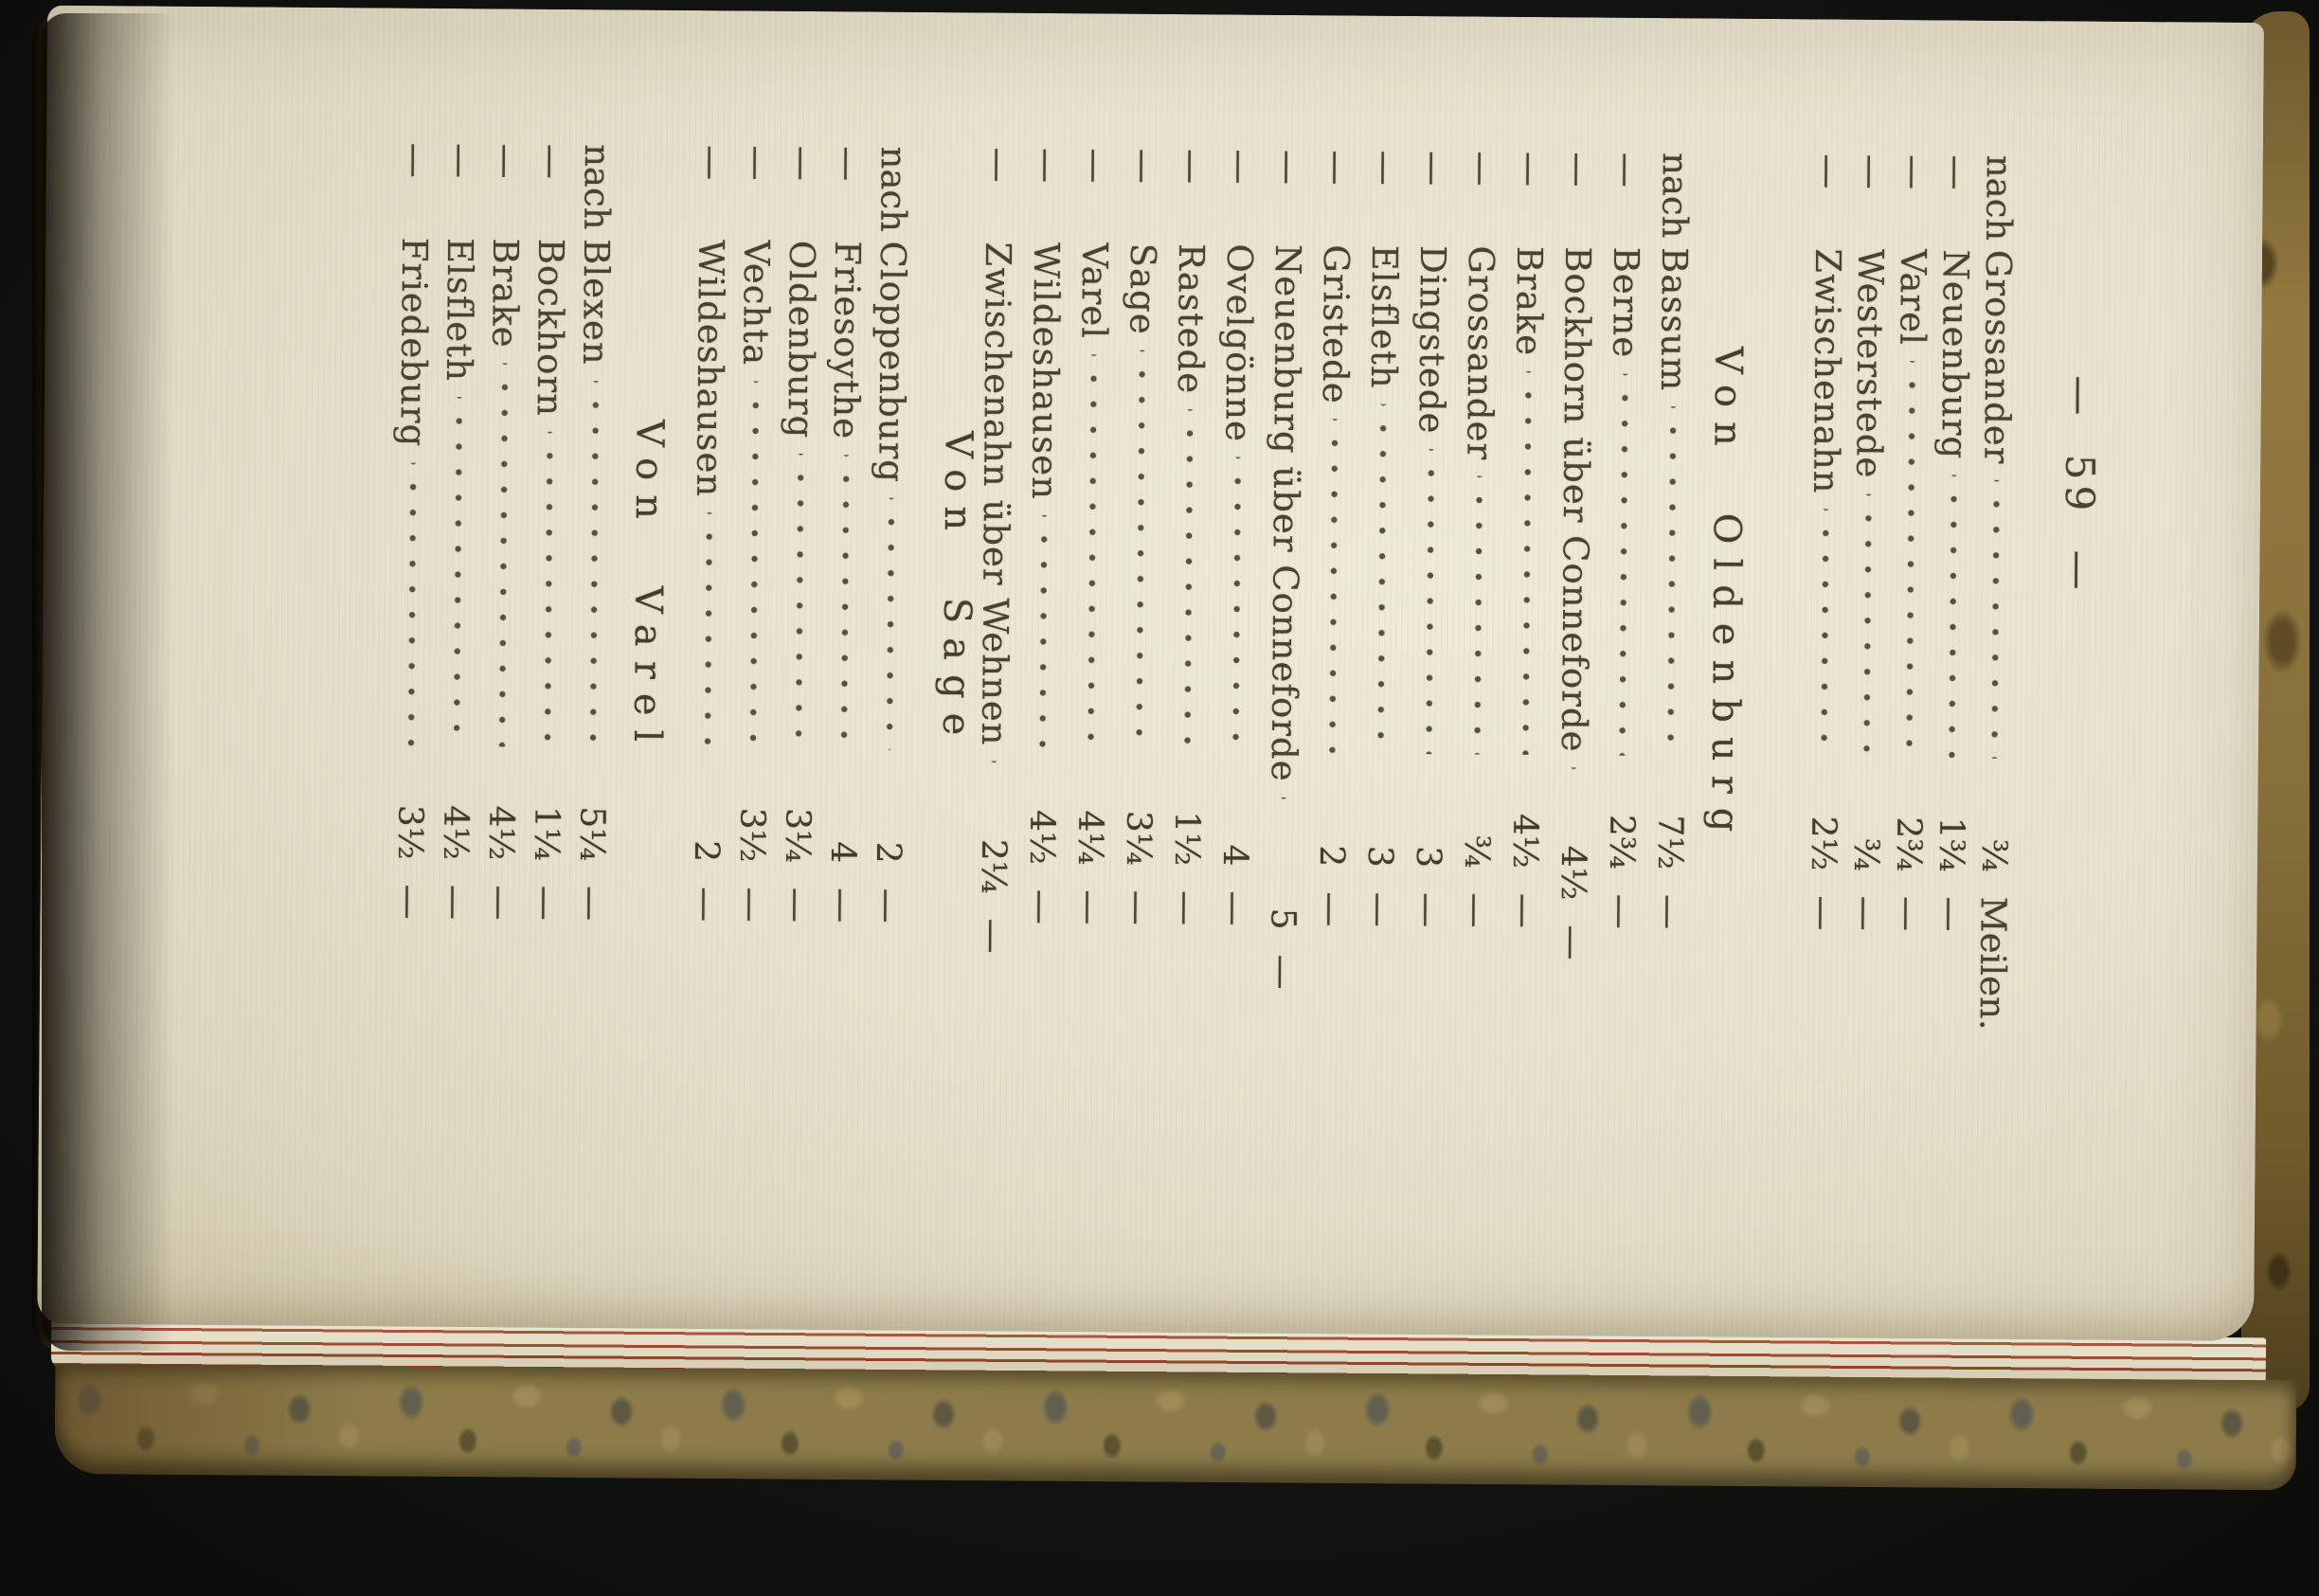 The image size is (2319, 1596). Describe the element at coordinates (802, 339) in the screenshot. I see `place-name: Oldenburg` at that location.